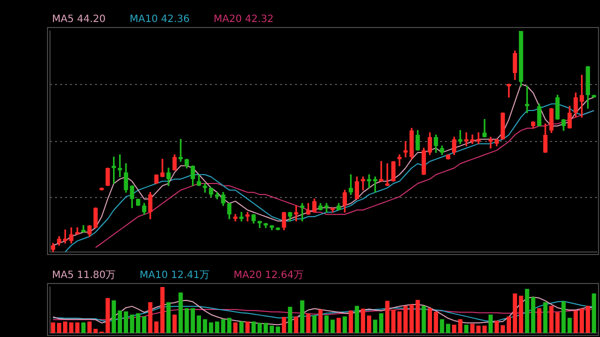  I want to click on text: MA20 12.64万, so click(269, 275).